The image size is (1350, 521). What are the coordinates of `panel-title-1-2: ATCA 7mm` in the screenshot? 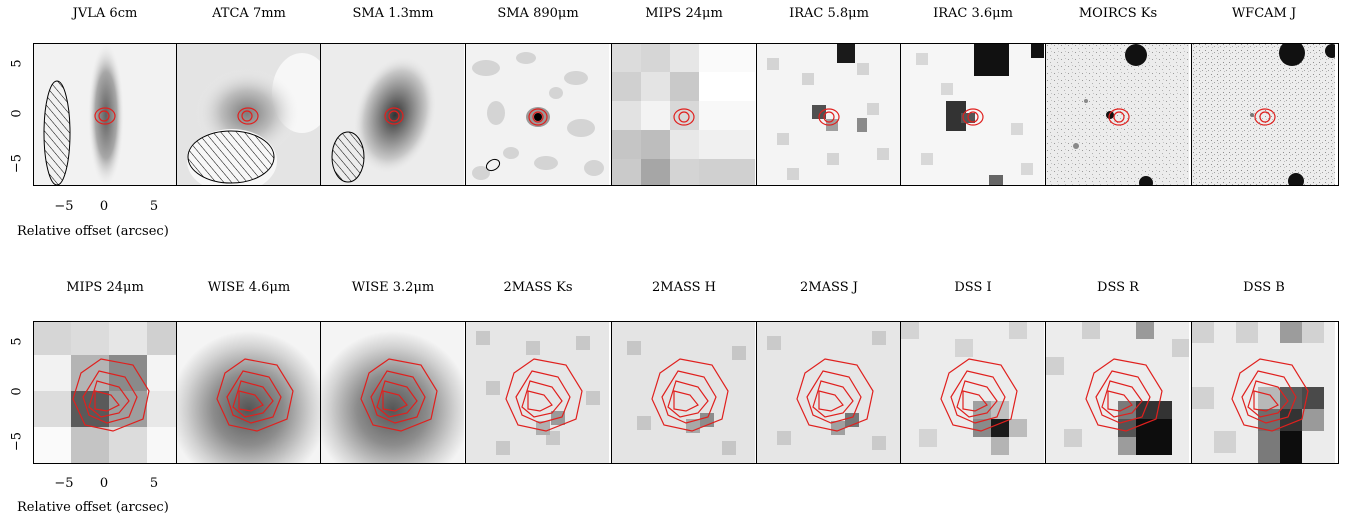 It's located at (249, 13).